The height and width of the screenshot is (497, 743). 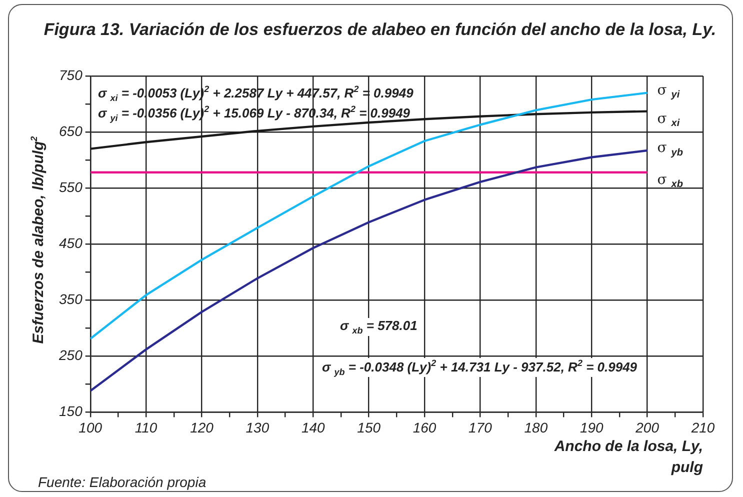 What do you see at coordinates (71, 242) in the screenshot?
I see `y-tick-label: 450` at bounding box center [71, 242].